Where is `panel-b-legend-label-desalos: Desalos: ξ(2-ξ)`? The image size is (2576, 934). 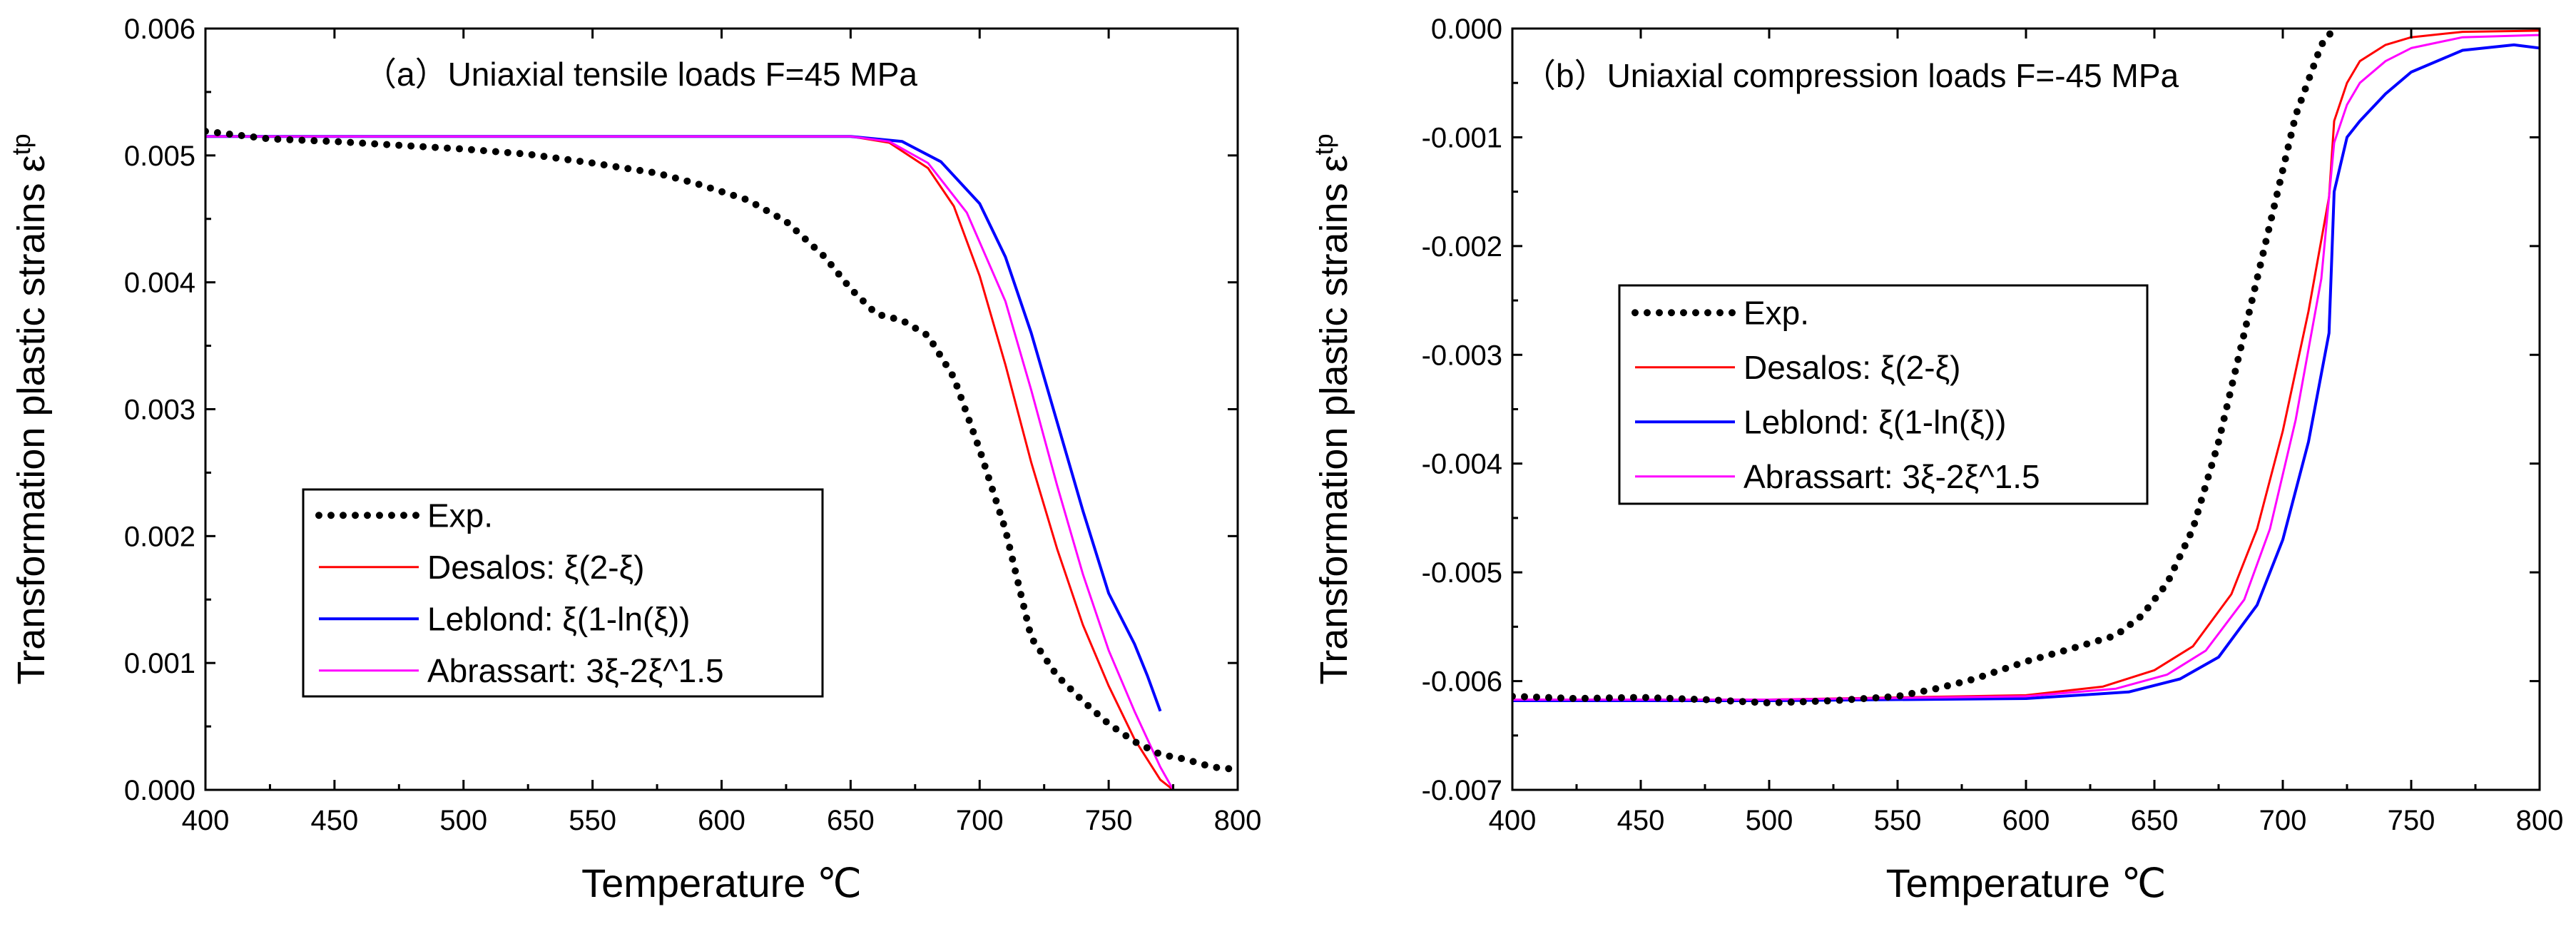
panel-b-legend-label-desalos: Desalos: ξ(2-ξ) is located at coordinates (1851, 367).